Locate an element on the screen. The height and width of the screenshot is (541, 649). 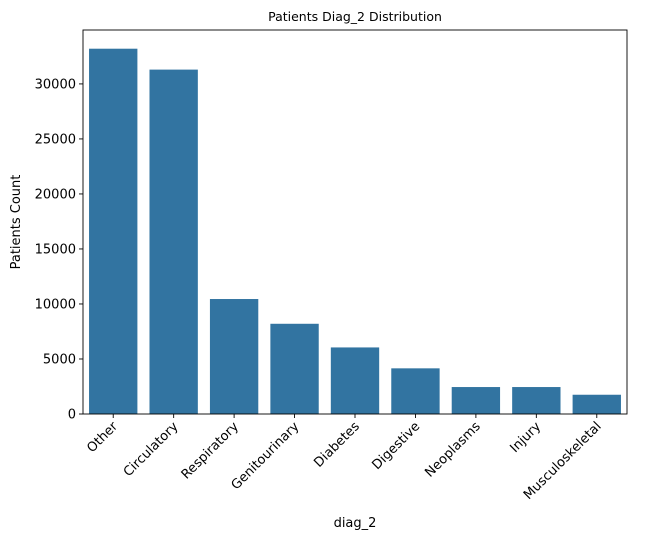
x-tick-label: Neoplasms is located at coordinates (452, 449).